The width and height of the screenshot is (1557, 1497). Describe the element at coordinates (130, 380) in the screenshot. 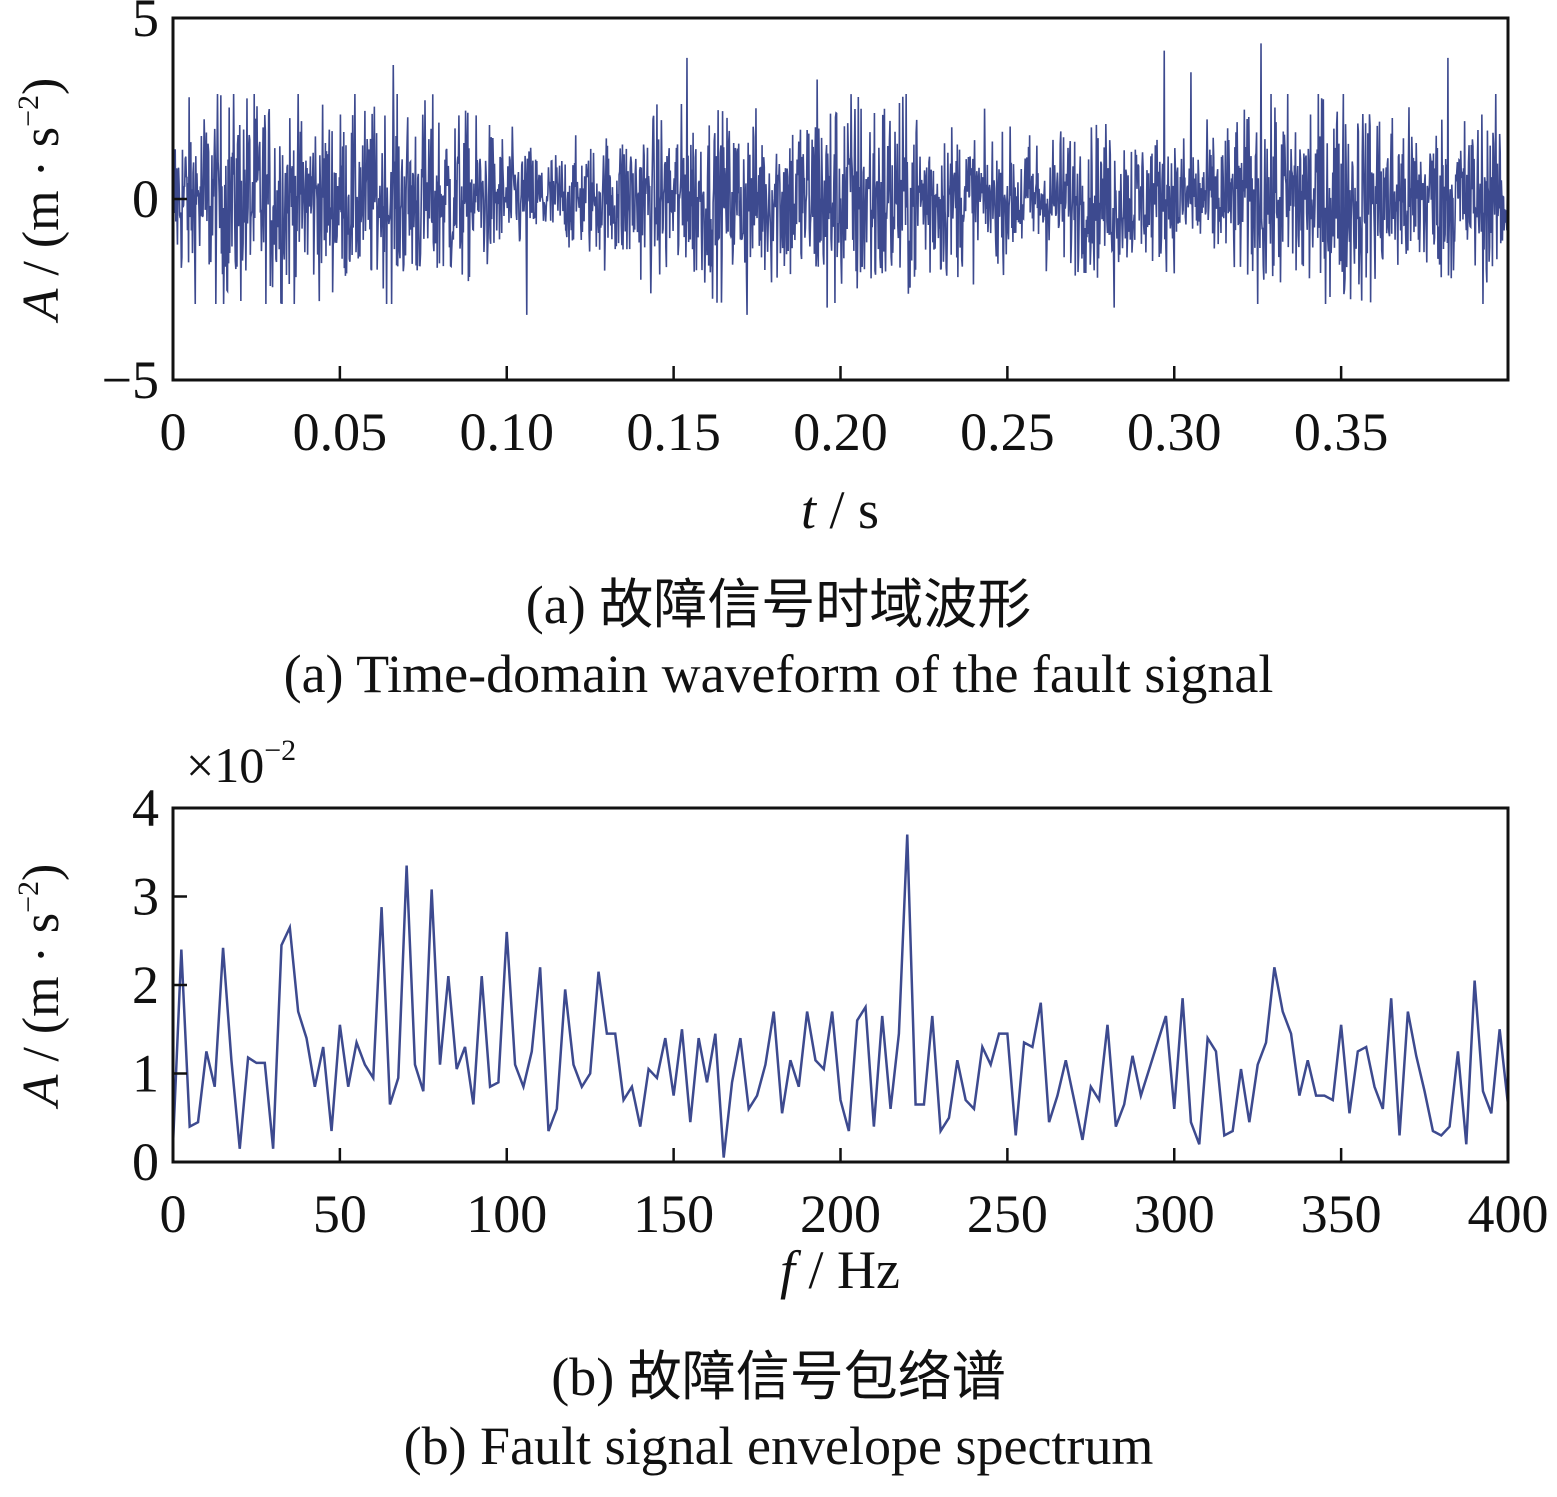

I see `y-tick-label: −5` at that location.